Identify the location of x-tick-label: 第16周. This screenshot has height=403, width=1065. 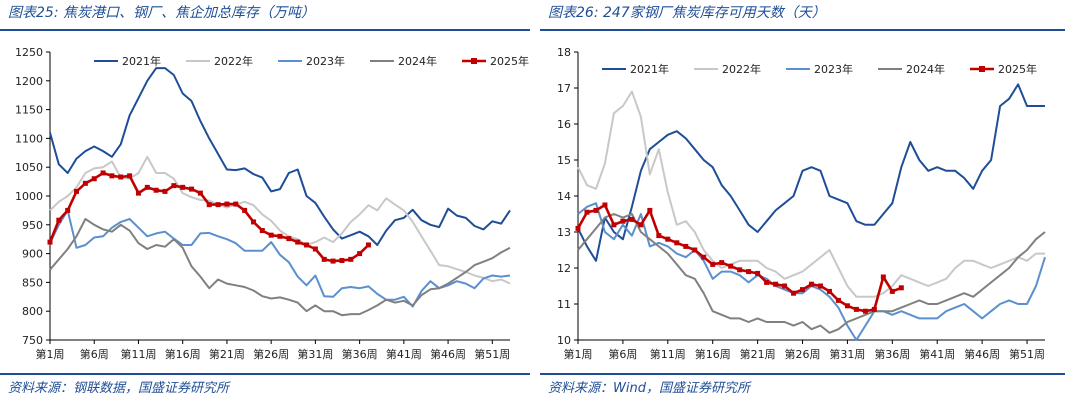
(183, 354).